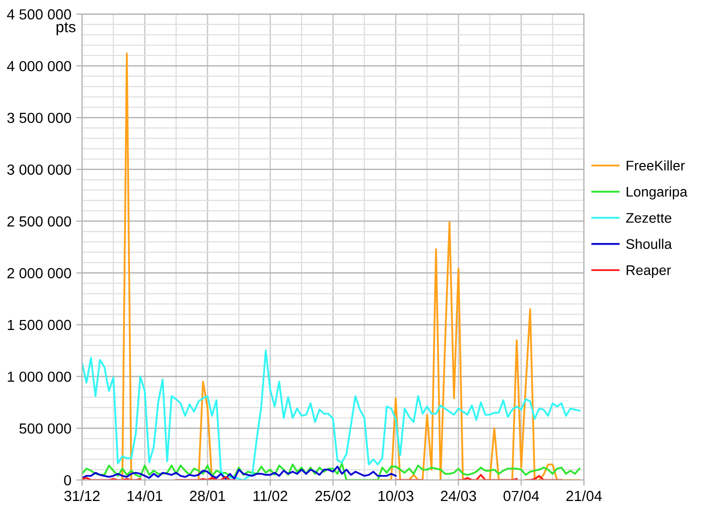 This screenshot has width=701, height=512. I want to click on y-tick-label: 0, so click(68, 480).